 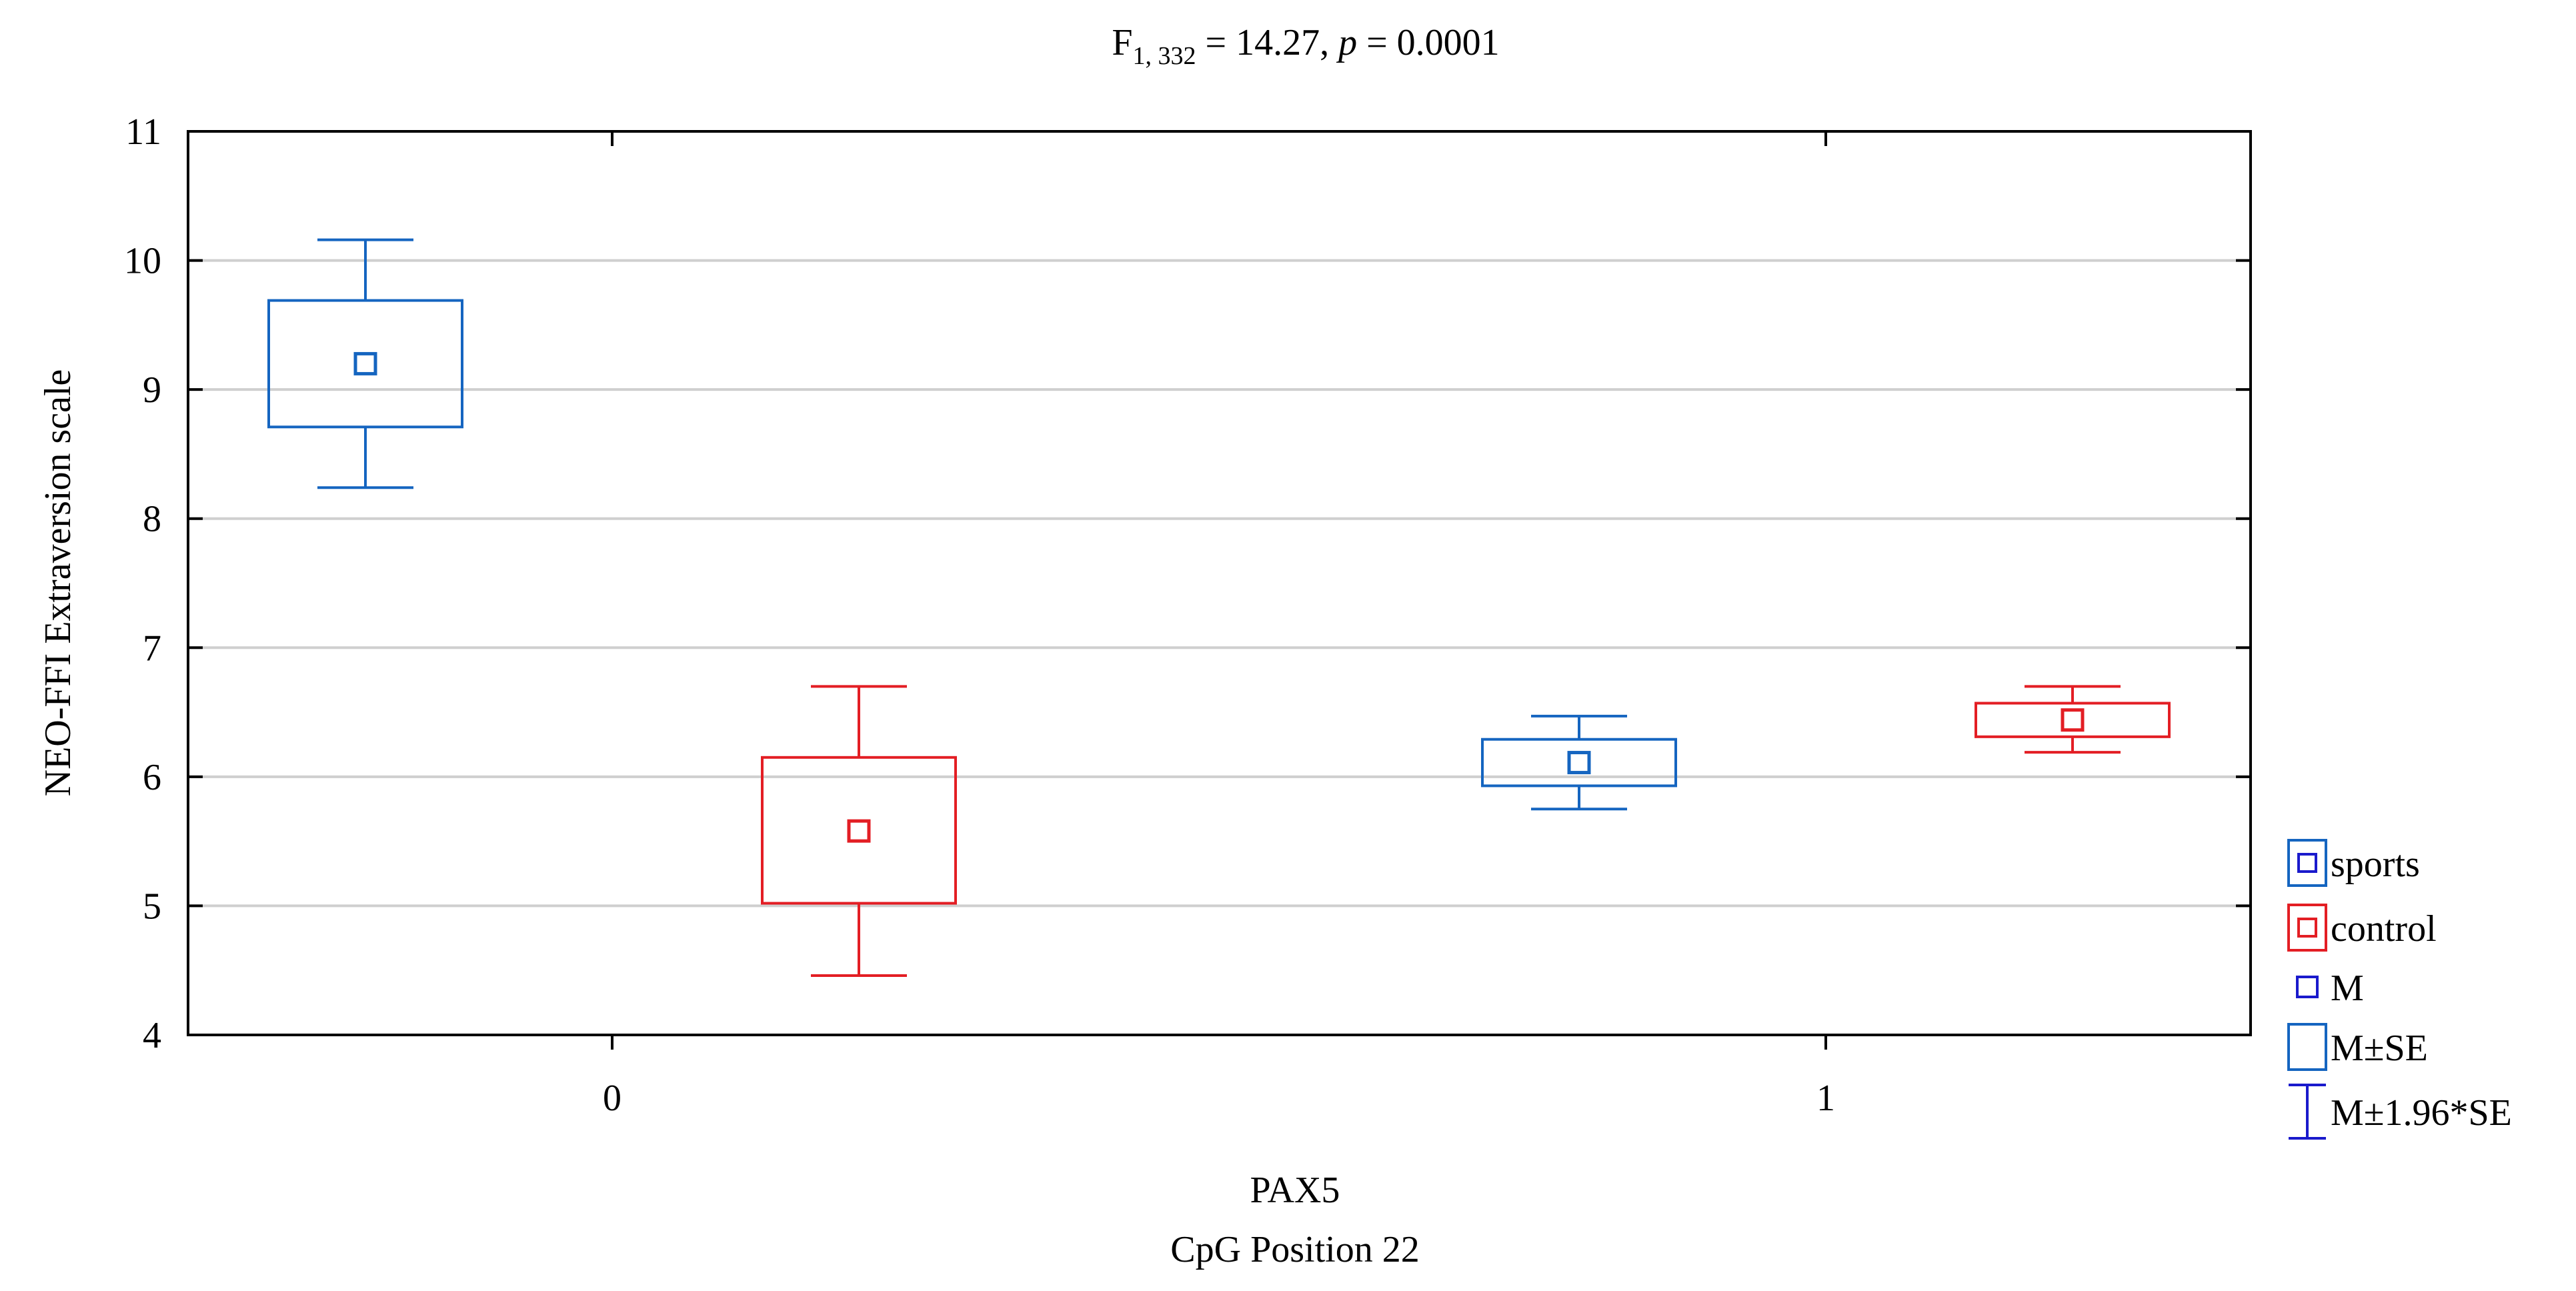 I want to click on y-tick-label: 8, so click(x=152, y=519).